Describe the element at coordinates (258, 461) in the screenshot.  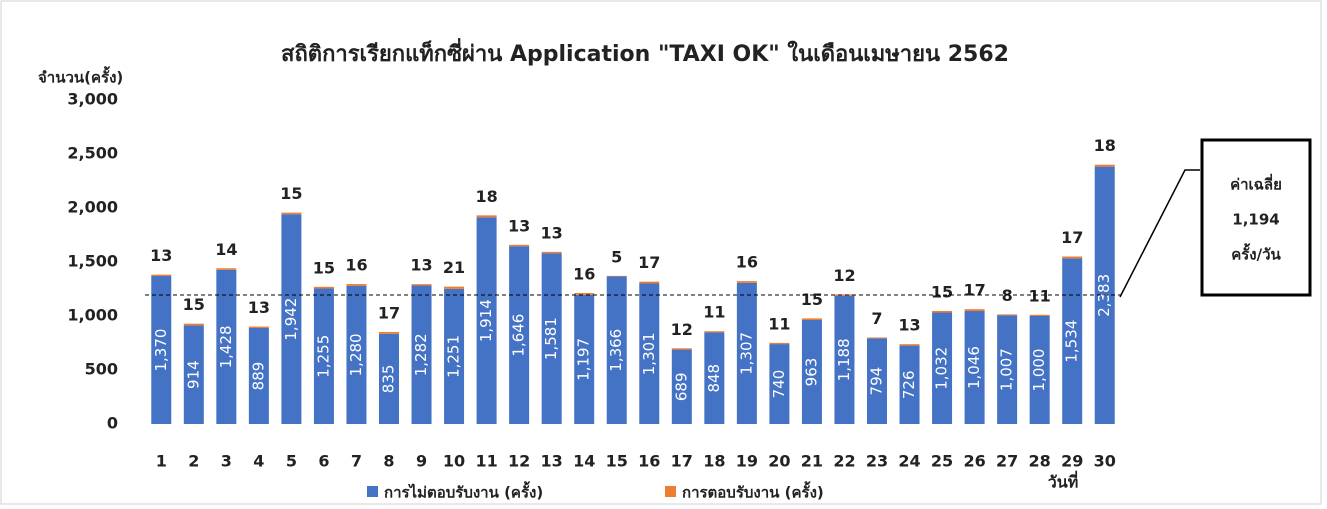
I see `x-tick-label: 4` at that location.